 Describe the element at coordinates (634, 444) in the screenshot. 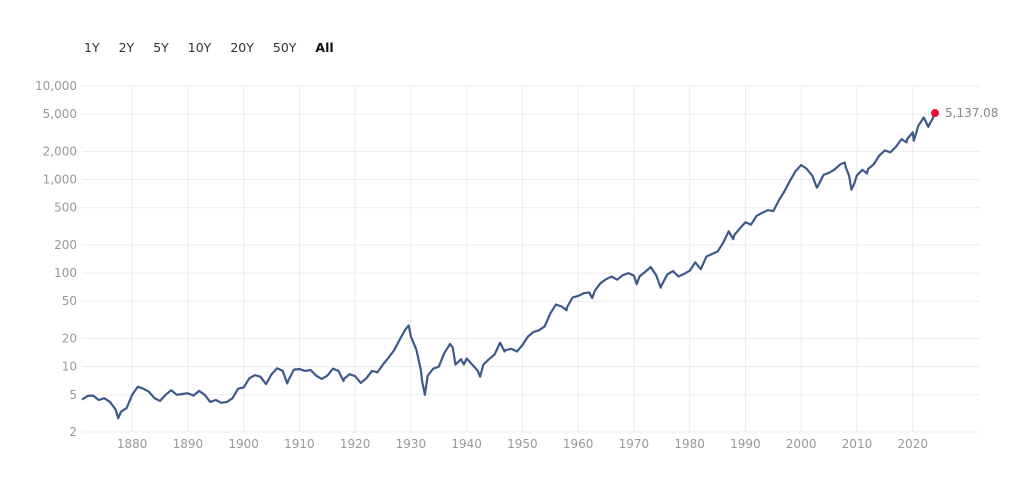

I see `x-tick-label: 1970` at that location.